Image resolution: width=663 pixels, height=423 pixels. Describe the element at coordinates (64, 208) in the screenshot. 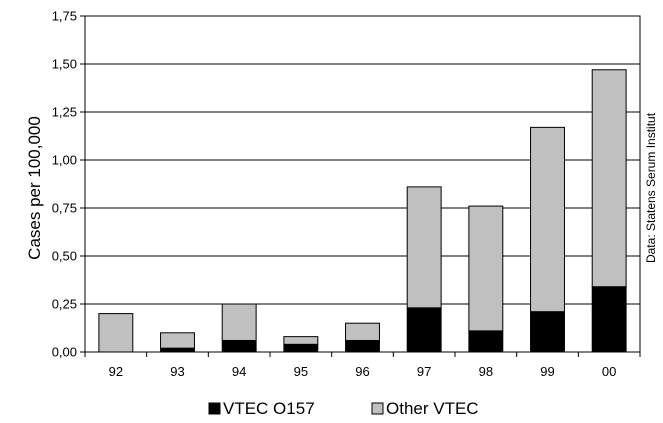

I see `y-tick-label: 0,75` at that location.